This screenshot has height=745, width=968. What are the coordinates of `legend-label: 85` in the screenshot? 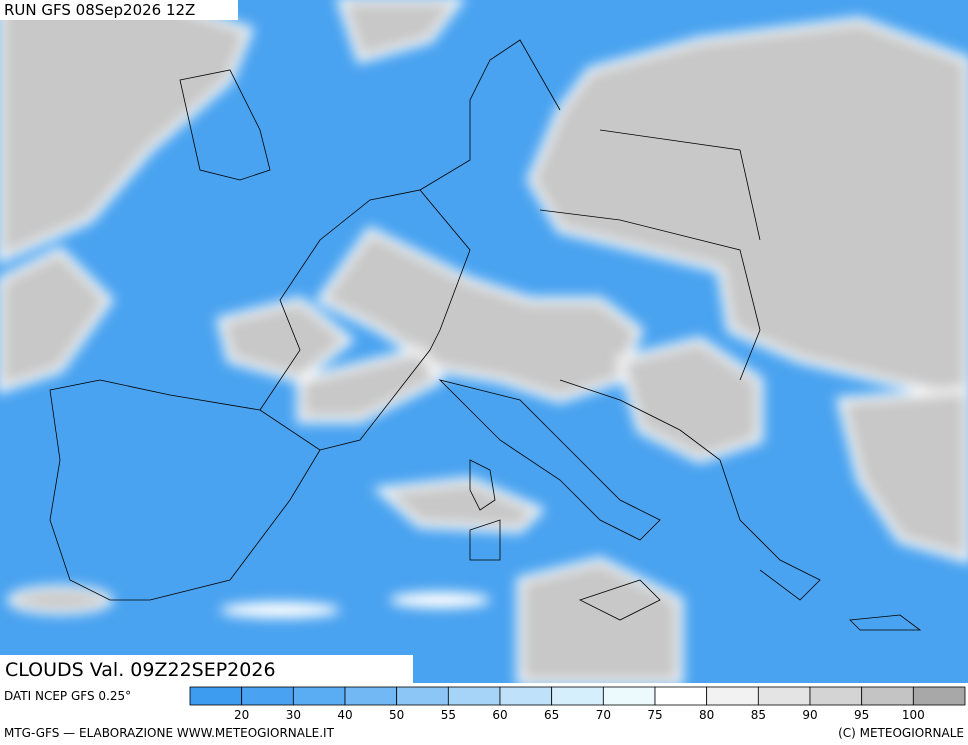 It's located at (758, 715).